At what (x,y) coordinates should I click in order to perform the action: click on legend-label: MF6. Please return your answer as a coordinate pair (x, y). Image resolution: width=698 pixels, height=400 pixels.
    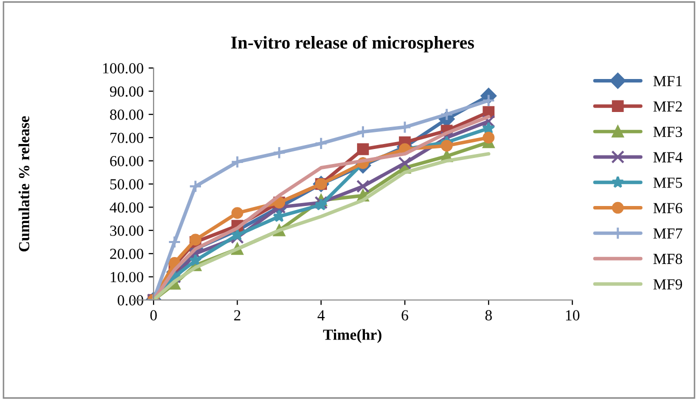
    Looking at the image, I should click on (667, 208).